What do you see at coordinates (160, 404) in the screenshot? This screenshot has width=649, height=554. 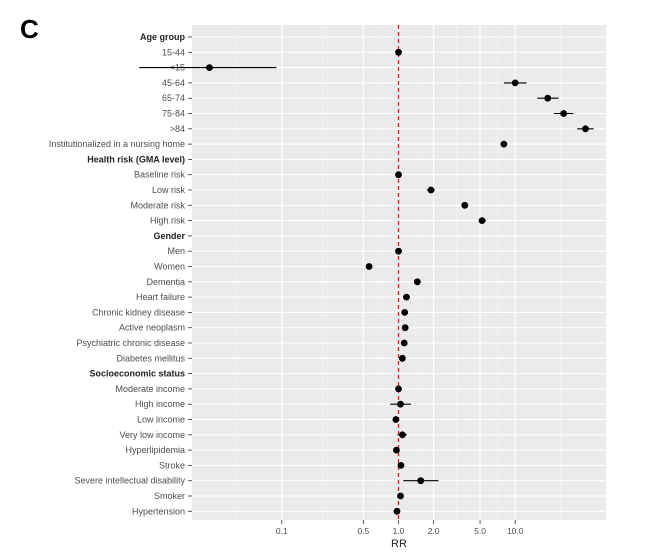 I see `y-tick-label: High income` at bounding box center [160, 404].